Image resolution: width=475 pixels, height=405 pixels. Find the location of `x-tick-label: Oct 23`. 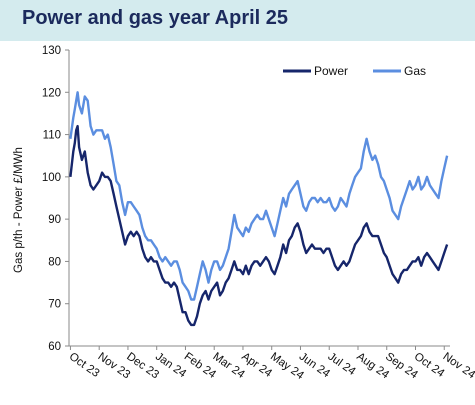

x-tick-label: Oct 23 is located at coordinates (84, 365).